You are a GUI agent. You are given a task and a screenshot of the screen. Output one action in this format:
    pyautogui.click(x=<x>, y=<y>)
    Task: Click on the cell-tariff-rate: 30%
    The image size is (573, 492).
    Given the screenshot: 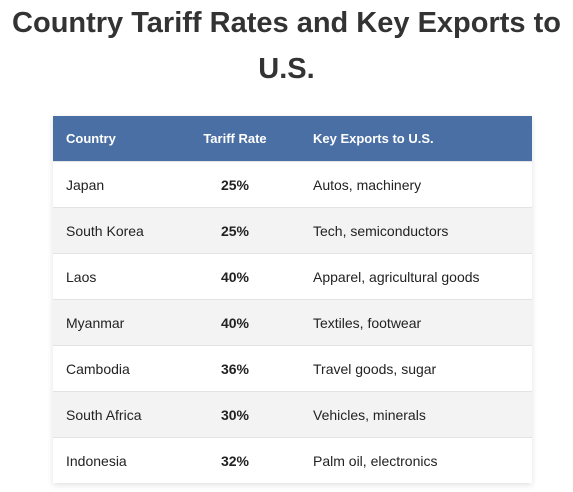 What is the action you would take?
    pyautogui.click(x=235, y=414)
    